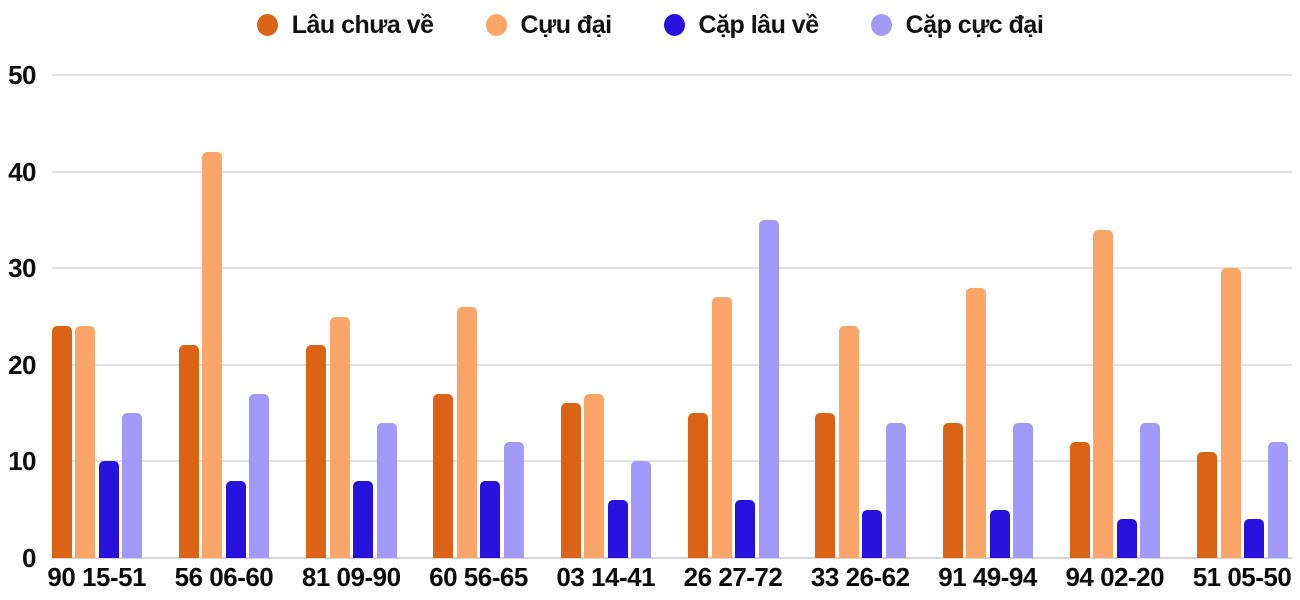 Image resolution: width=1300 pixels, height=600 pixels. What do you see at coordinates (22, 364) in the screenshot?
I see `y-axis-tick-20: 20` at bounding box center [22, 364].